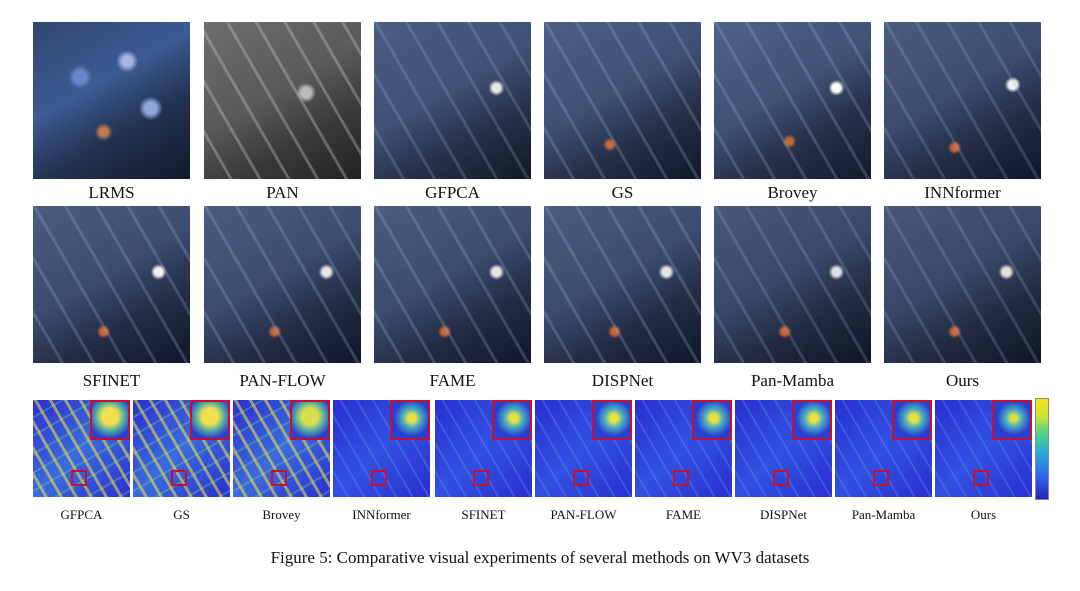 The height and width of the screenshot is (591, 1080). I want to click on image-lrms, so click(111, 100).